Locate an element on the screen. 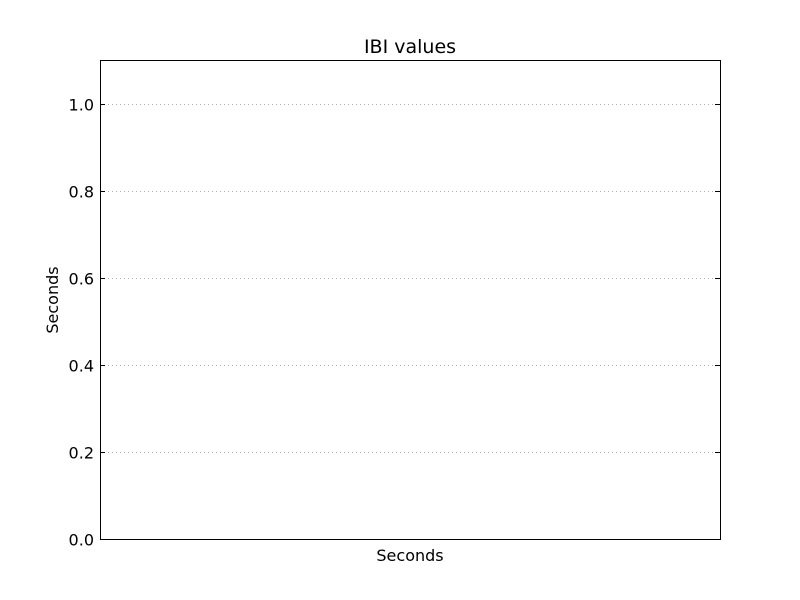 The height and width of the screenshot is (600, 800). y-axis-label: Seconds is located at coordinates (52, 299).